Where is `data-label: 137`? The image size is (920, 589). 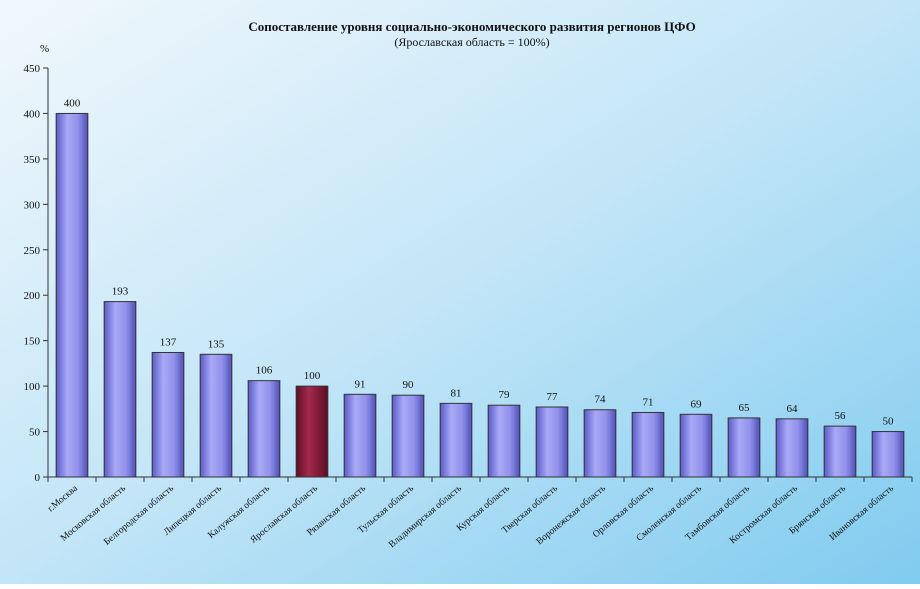
data-label: 137 is located at coordinates (168, 342).